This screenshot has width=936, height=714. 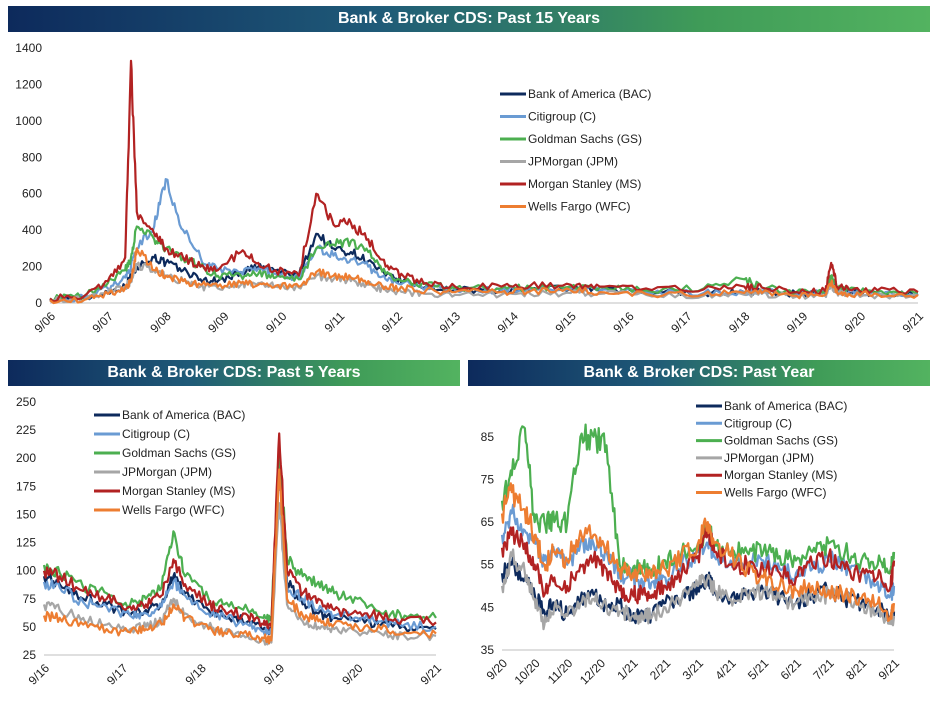 I want to click on y-tick-label: 400, so click(x=32, y=230).